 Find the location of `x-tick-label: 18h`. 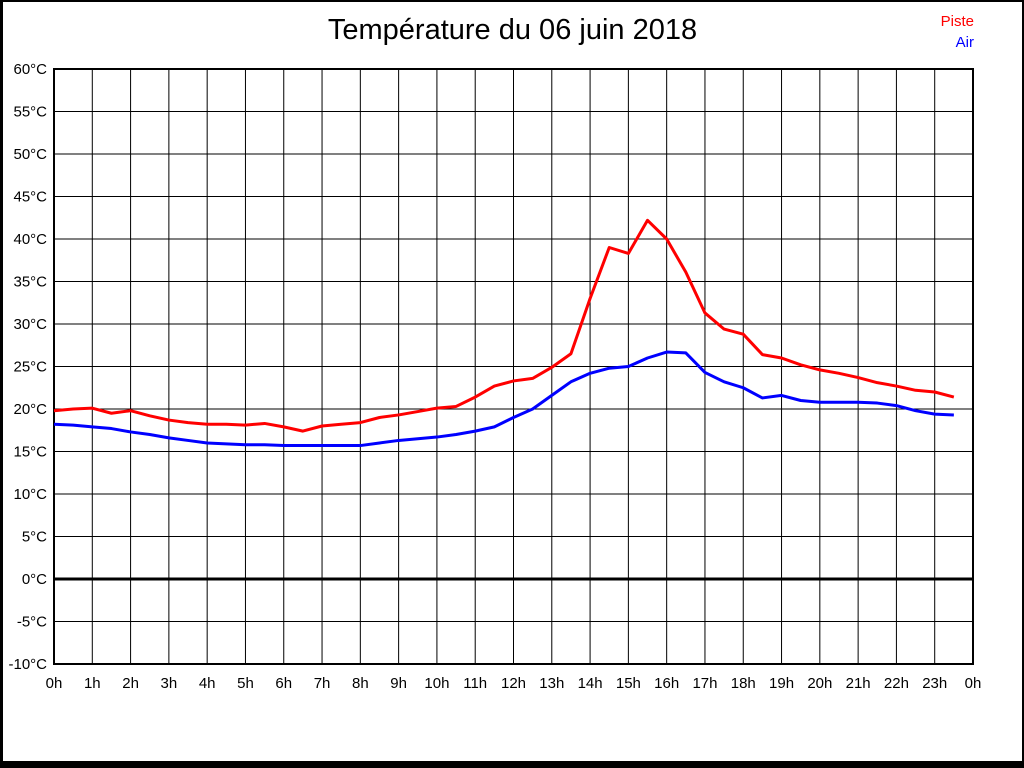

x-tick-label: 18h is located at coordinates (743, 683).